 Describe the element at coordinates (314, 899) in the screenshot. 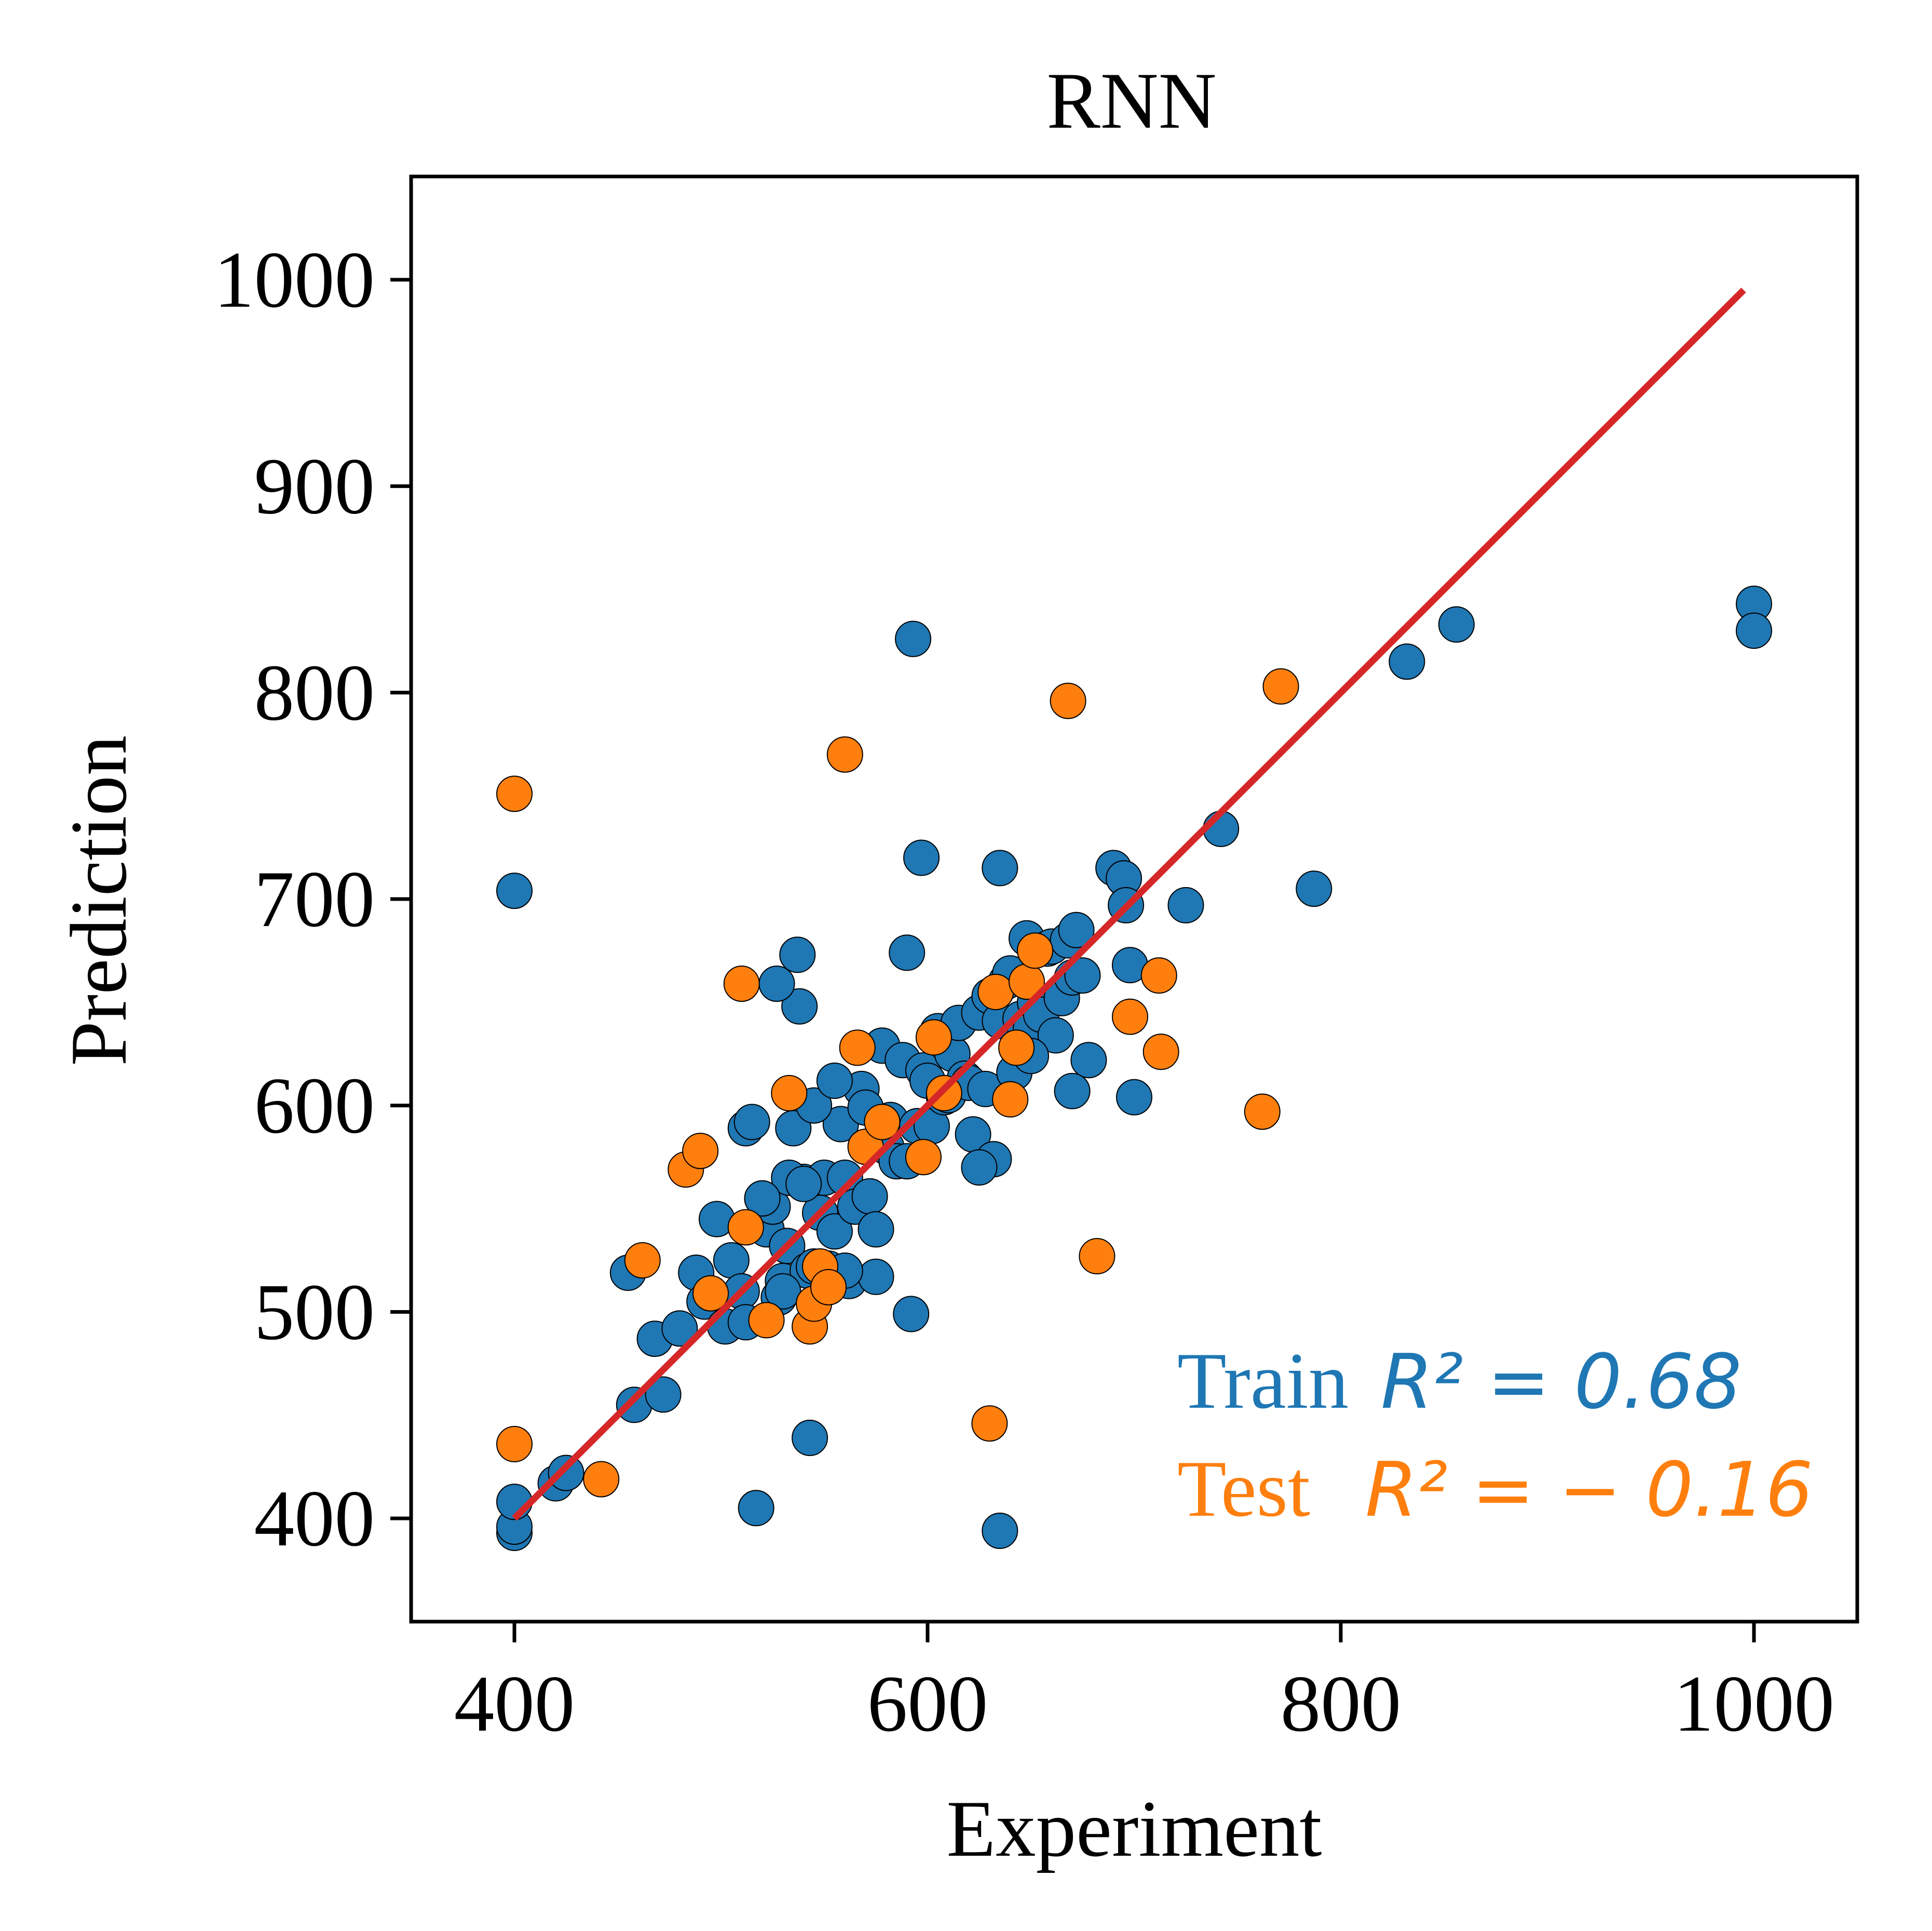

I see `y-tick-label: 700` at that location.